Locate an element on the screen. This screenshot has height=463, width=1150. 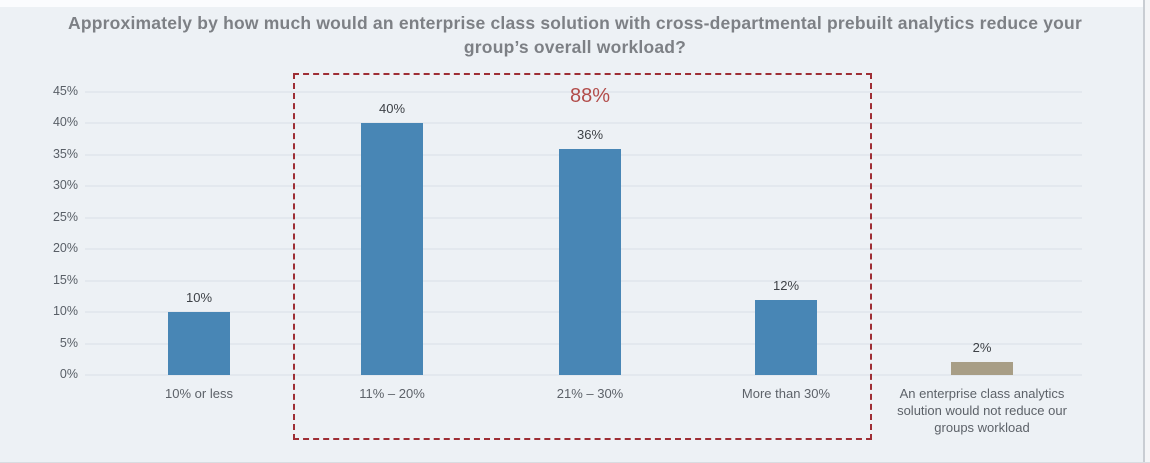
x-axis-category-label: More than 30% is located at coordinates (786, 393).